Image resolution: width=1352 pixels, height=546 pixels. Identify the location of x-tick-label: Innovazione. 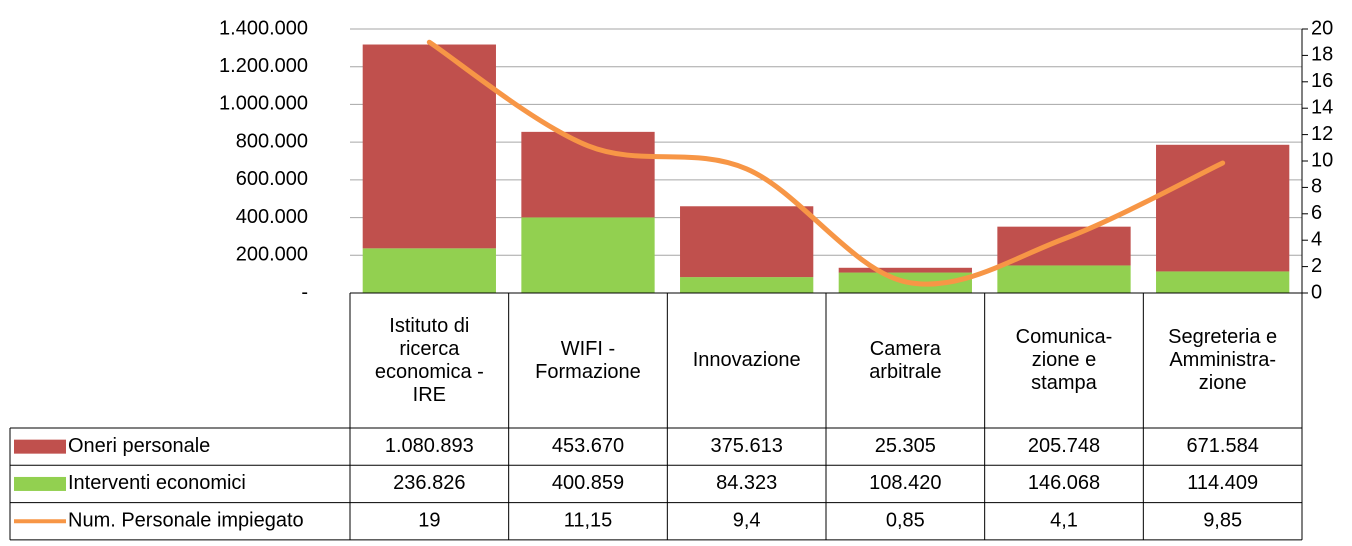
(746, 360).